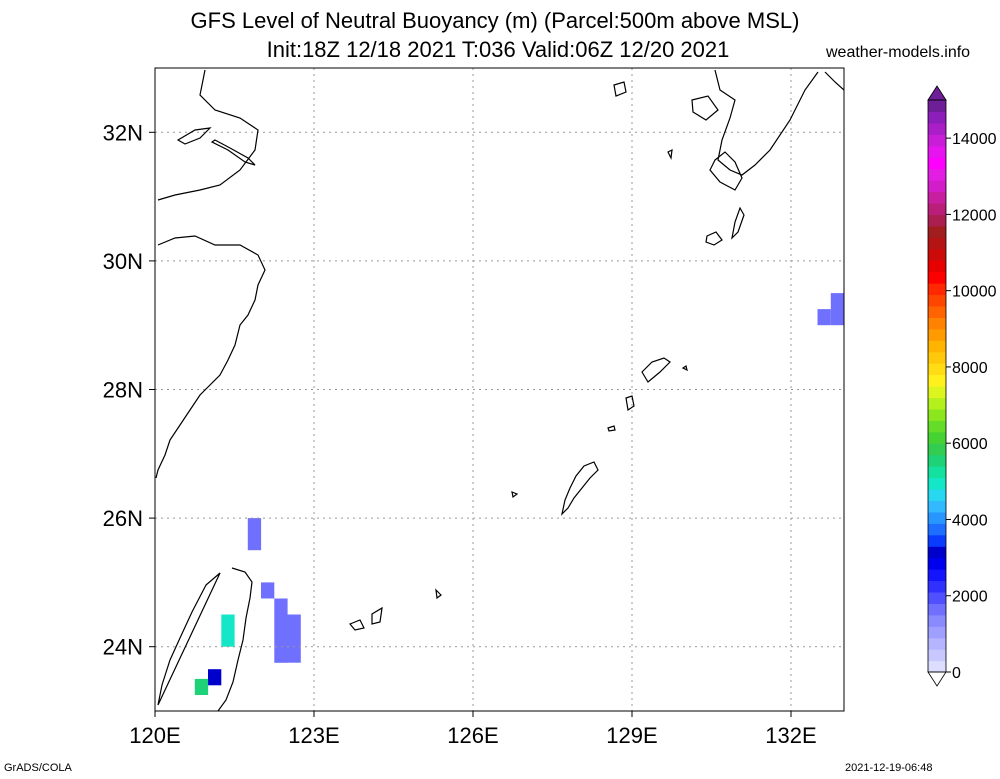 Image resolution: width=1000 pixels, height=779 pixels. I want to click on lat-tick-label: 28N, so click(123, 390).